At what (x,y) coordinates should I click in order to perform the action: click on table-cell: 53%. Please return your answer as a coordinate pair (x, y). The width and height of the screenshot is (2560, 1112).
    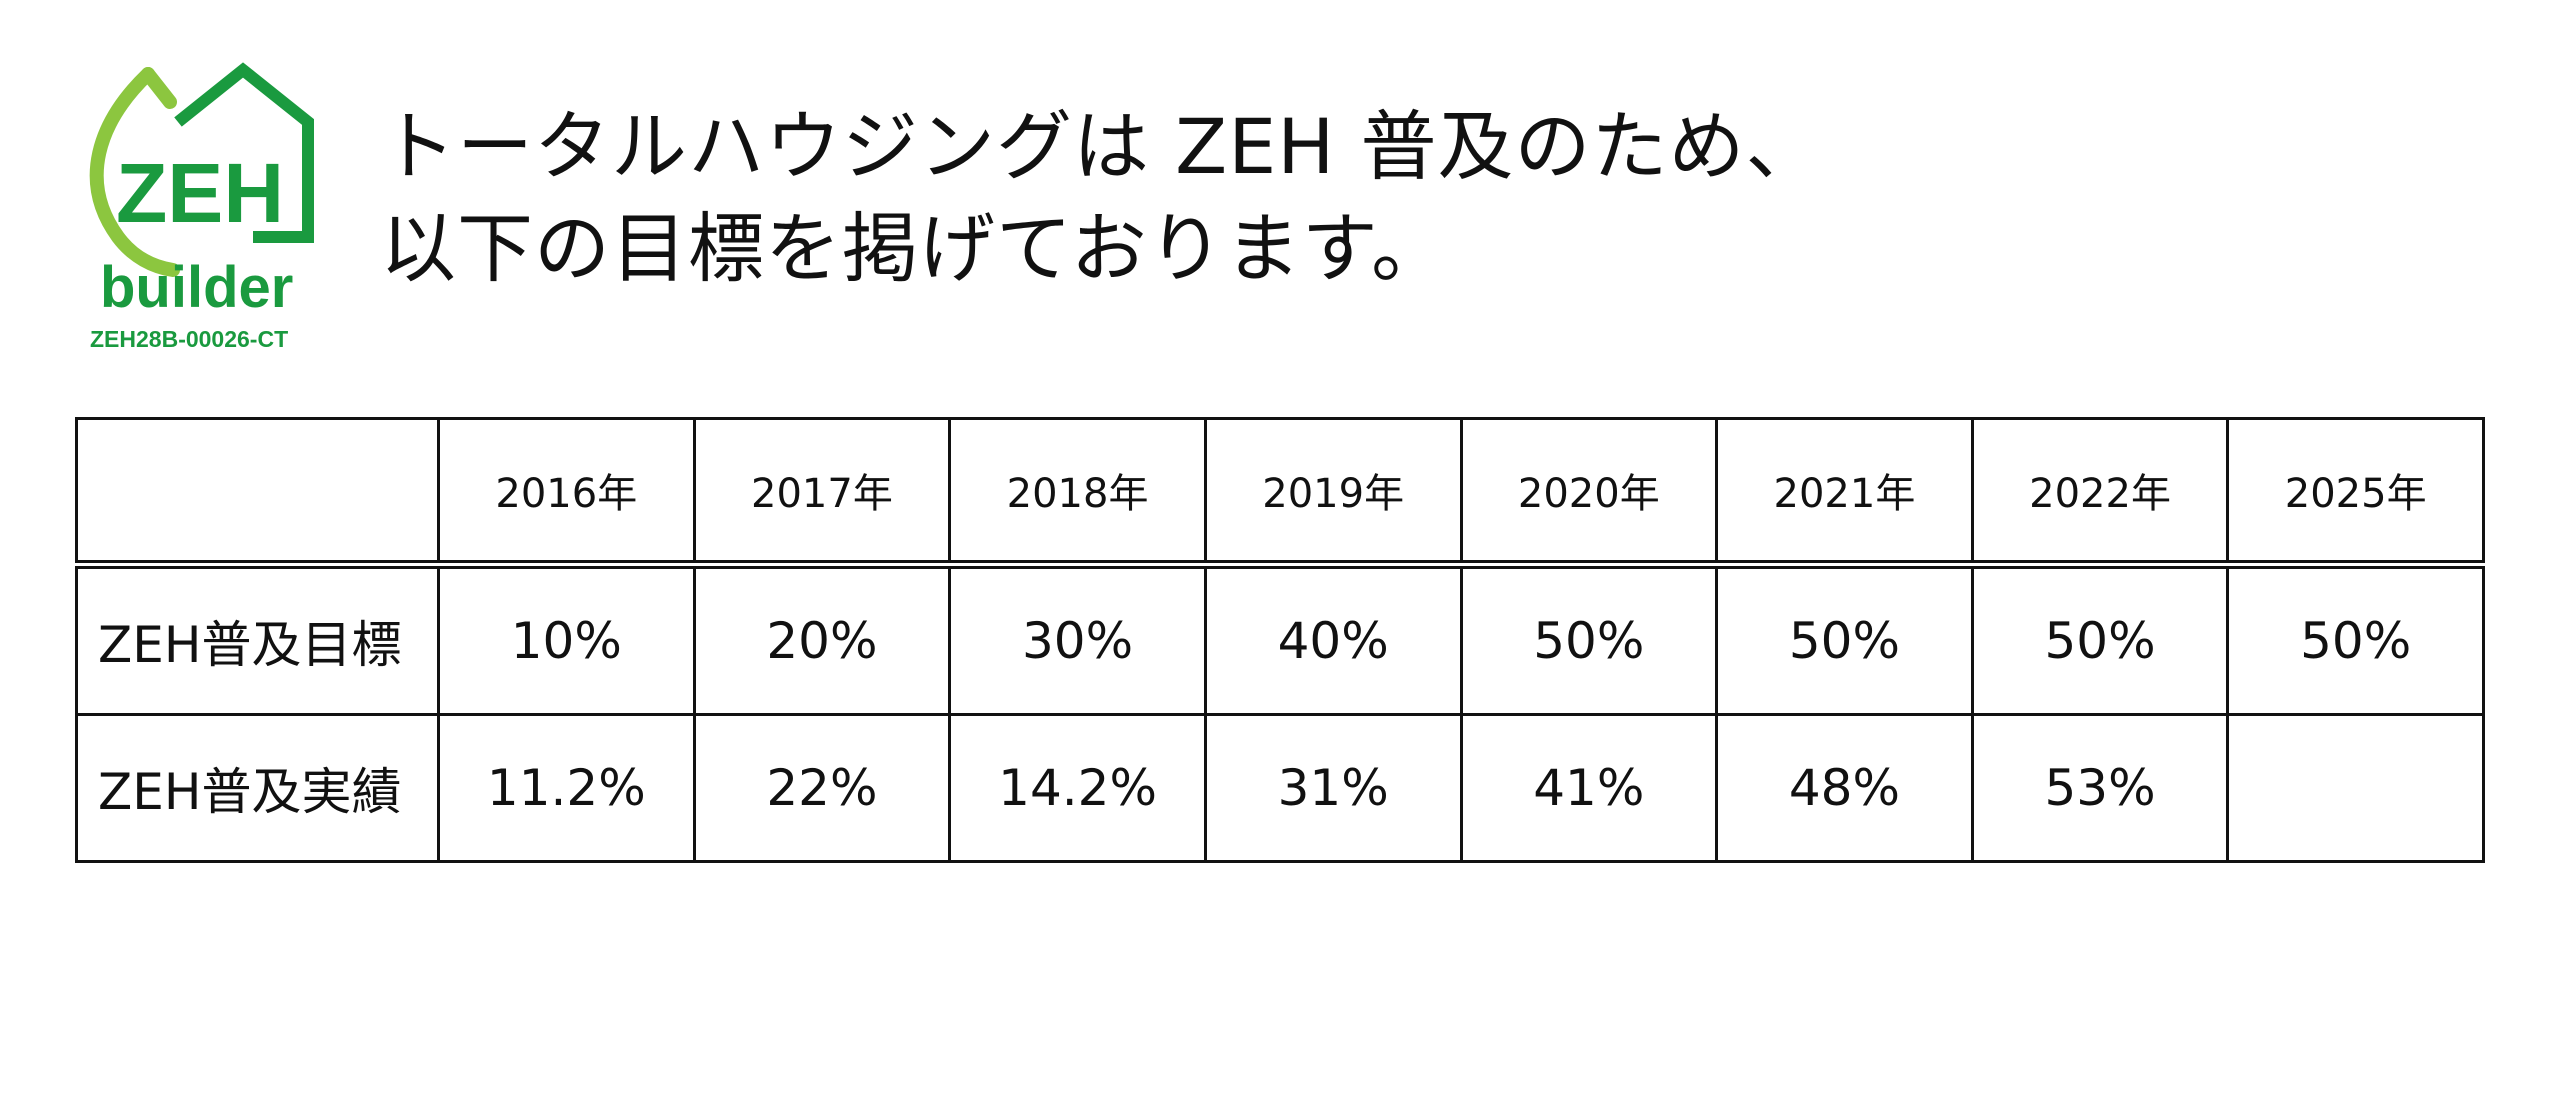
    Looking at the image, I should click on (2100, 788).